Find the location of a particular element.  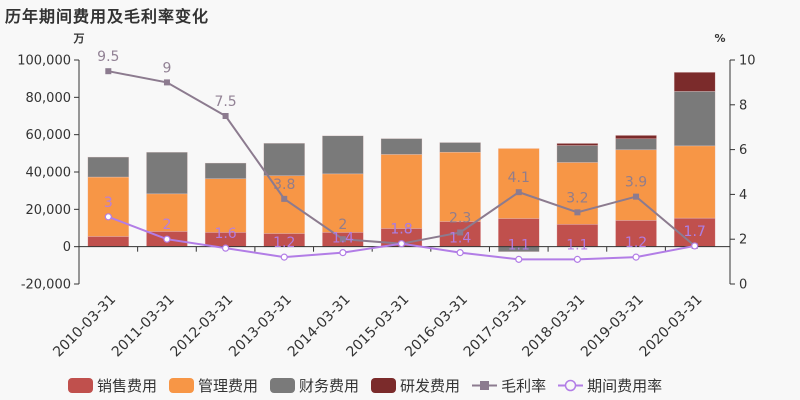

legend: 销售费用 管理费用 财务费用 研发费用 毛利率 期间费用率 is located at coordinates (371, 385).